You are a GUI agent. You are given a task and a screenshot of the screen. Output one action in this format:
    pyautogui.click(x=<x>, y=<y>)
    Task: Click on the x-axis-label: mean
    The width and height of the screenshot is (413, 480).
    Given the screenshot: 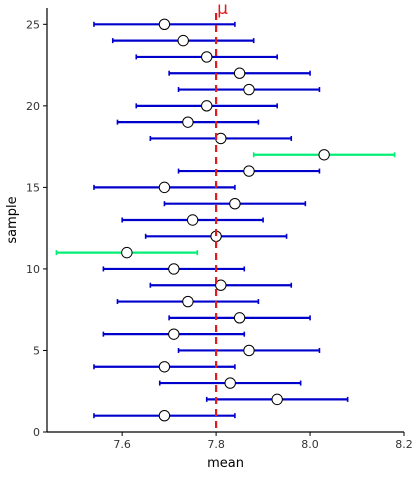 What is the action you would take?
    pyautogui.click(x=225, y=463)
    